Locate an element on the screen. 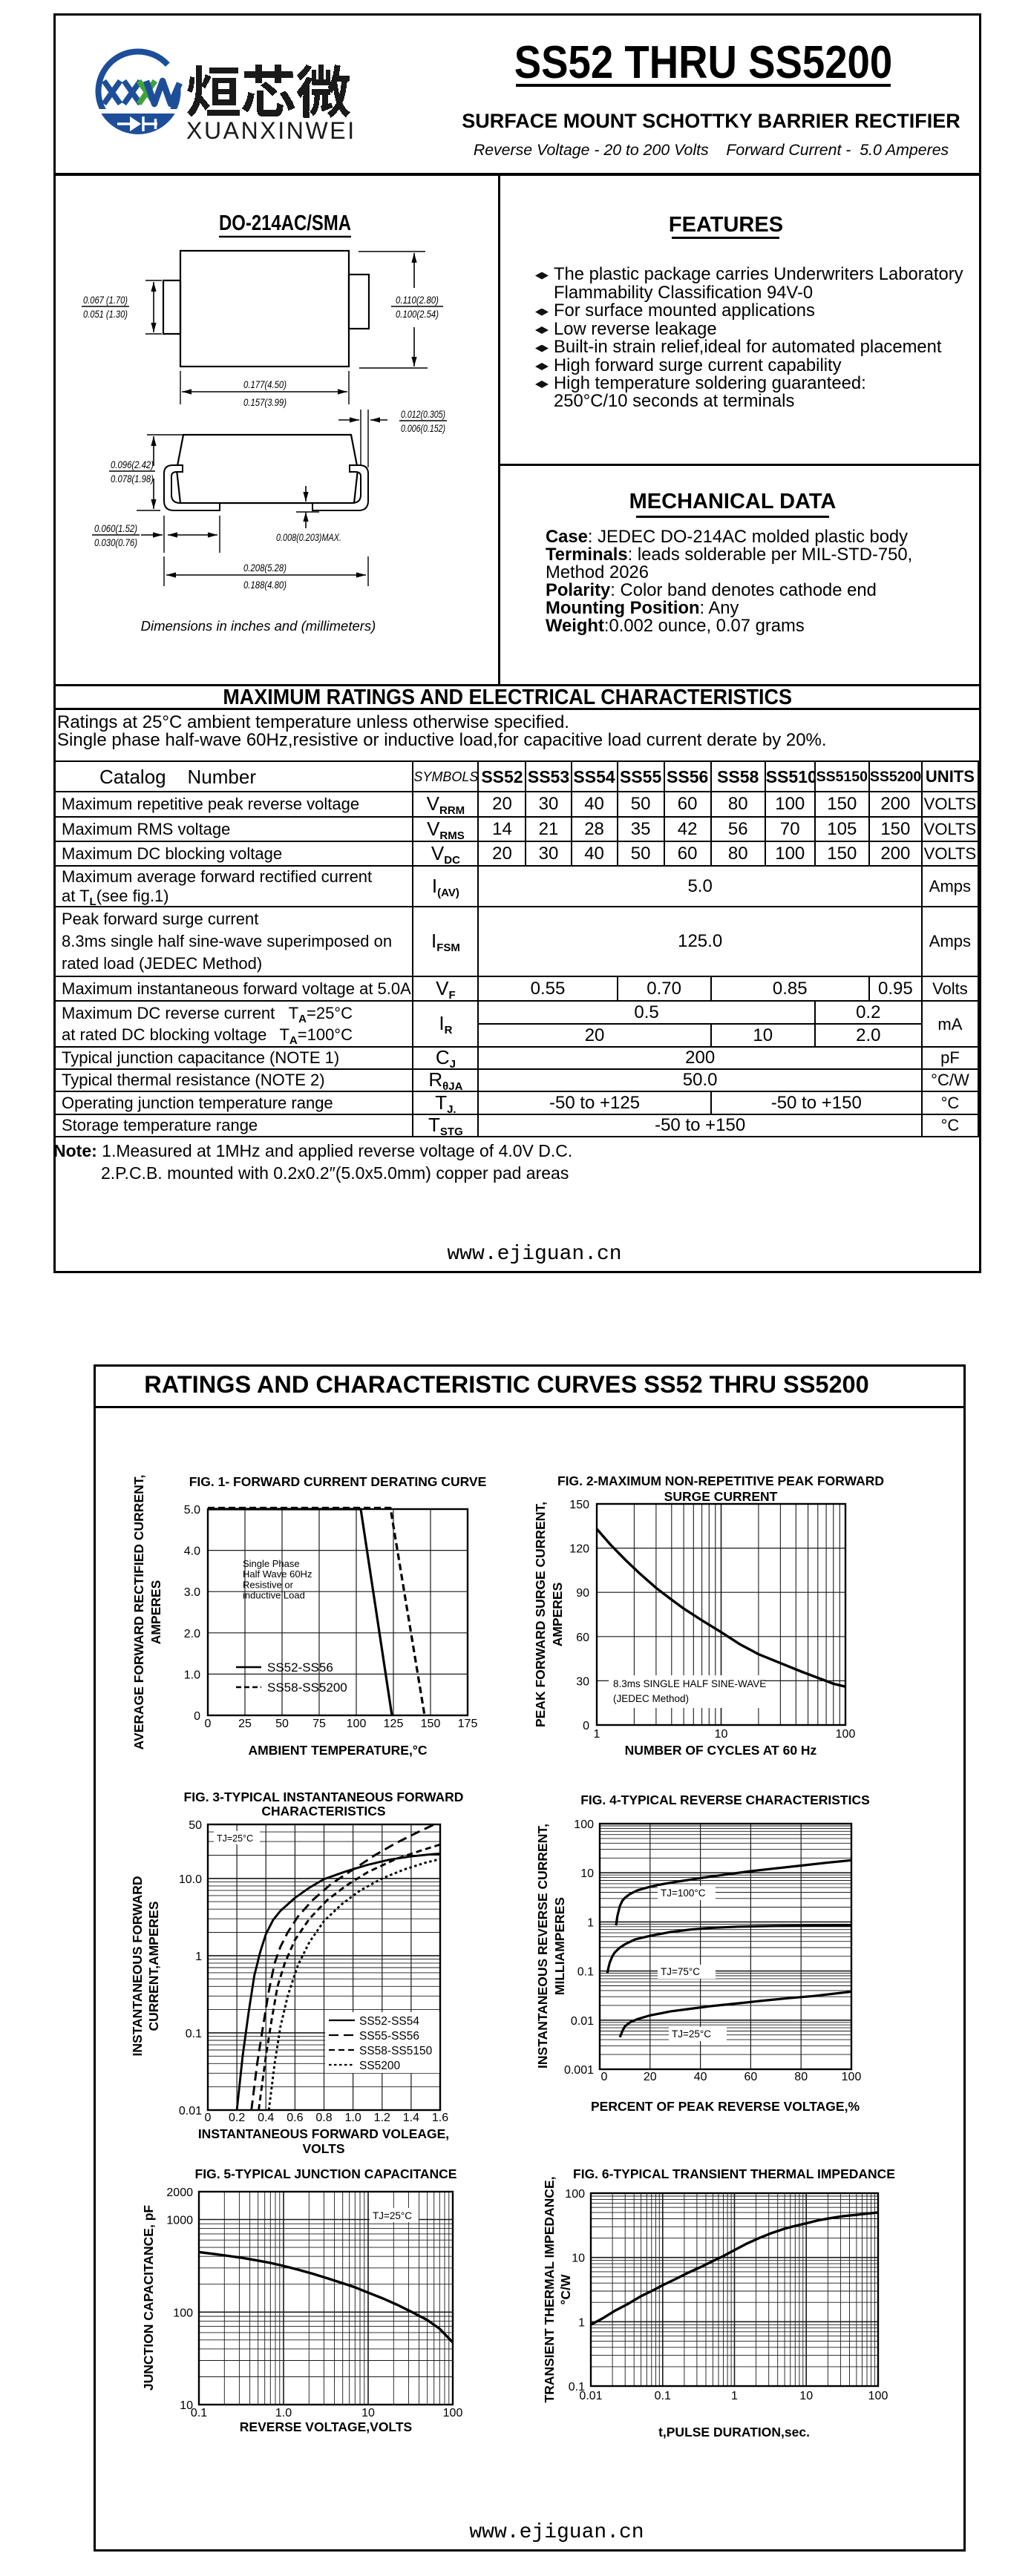  svg-text: 1.2 is located at coordinates (382, 2118).